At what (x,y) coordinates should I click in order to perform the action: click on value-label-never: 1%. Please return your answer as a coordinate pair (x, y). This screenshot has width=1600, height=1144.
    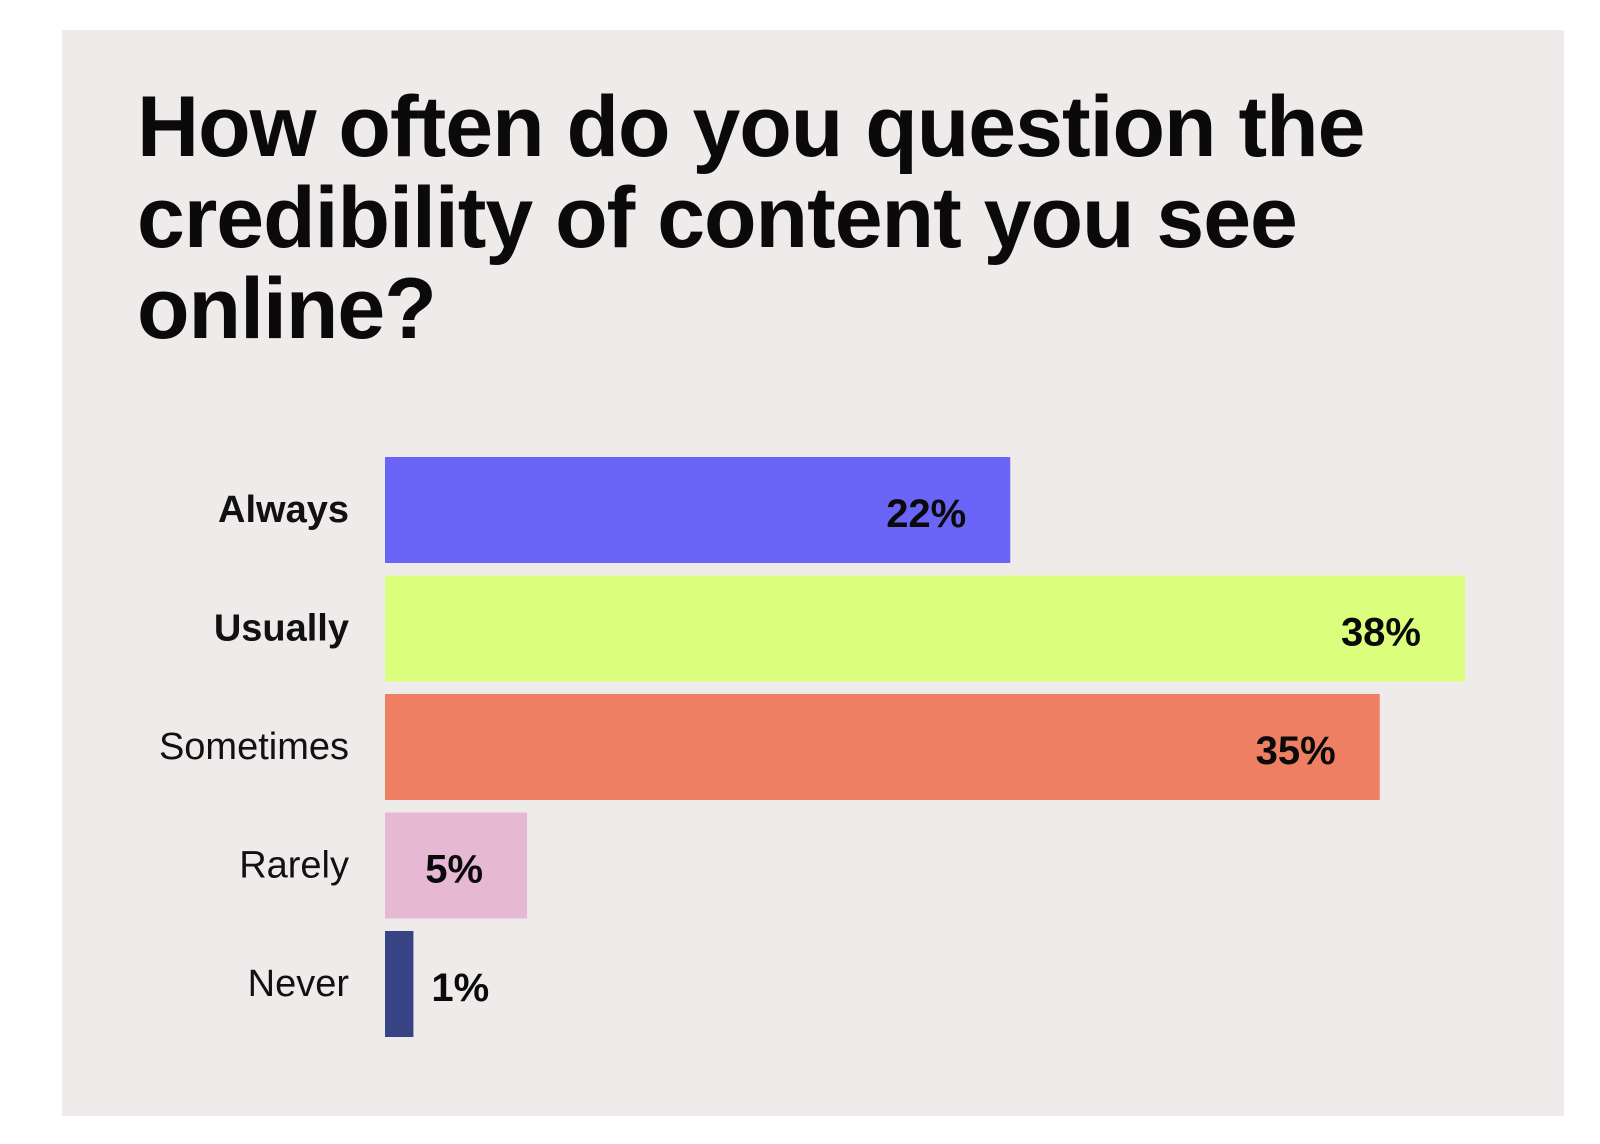
    Looking at the image, I should click on (460, 988).